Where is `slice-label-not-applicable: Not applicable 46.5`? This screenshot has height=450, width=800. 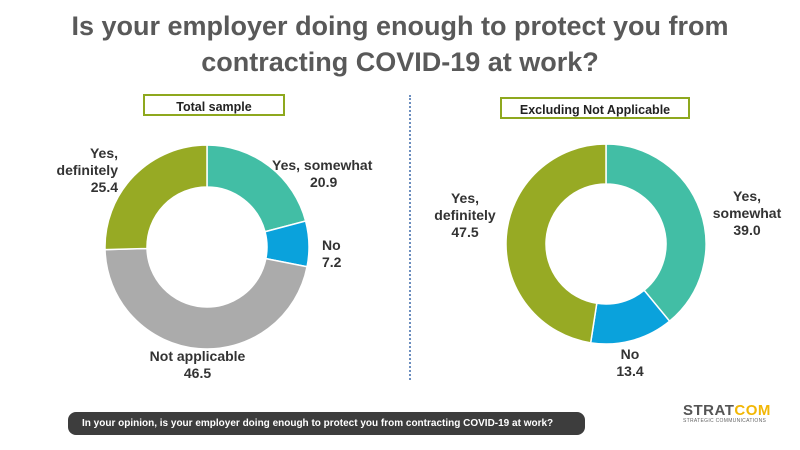 slice-label-not-applicable: Not applicable 46.5 is located at coordinates (197, 364).